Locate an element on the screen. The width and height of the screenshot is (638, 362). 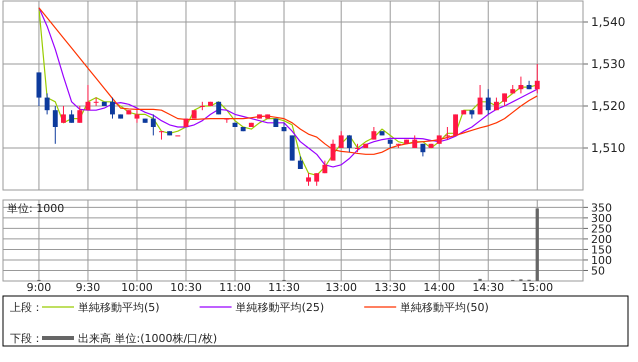
x-tick-label: 10:00 is located at coordinates (137, 287).